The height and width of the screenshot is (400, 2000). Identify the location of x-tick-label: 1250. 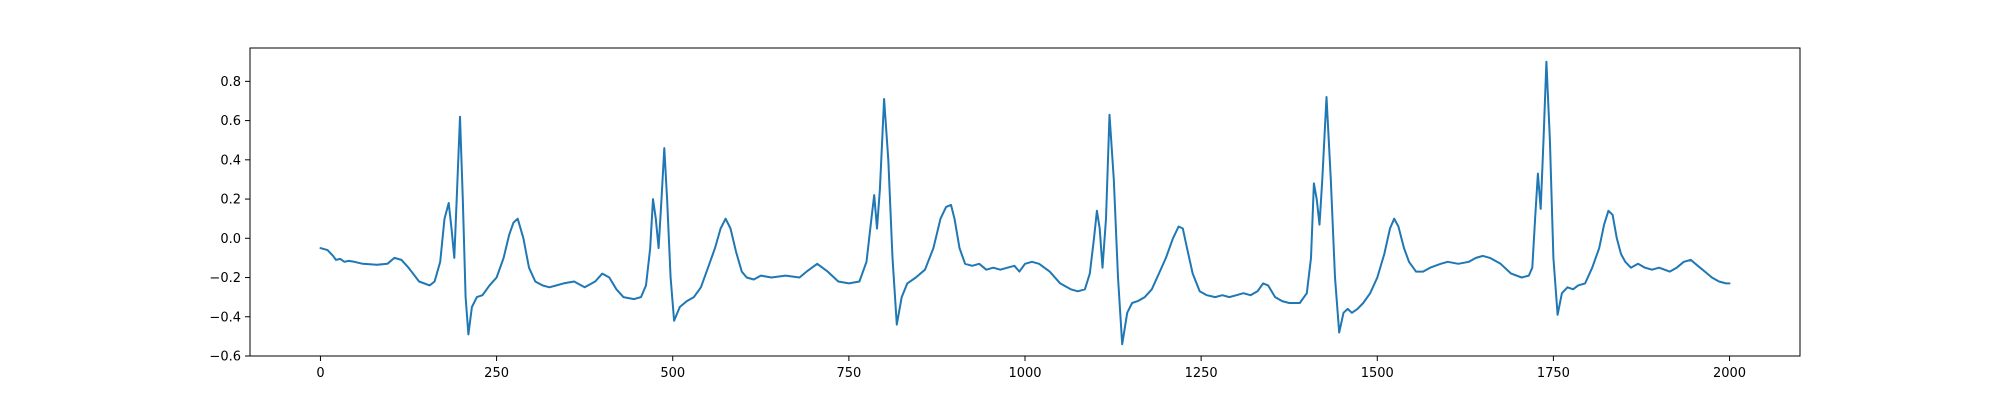
(1201, 373).